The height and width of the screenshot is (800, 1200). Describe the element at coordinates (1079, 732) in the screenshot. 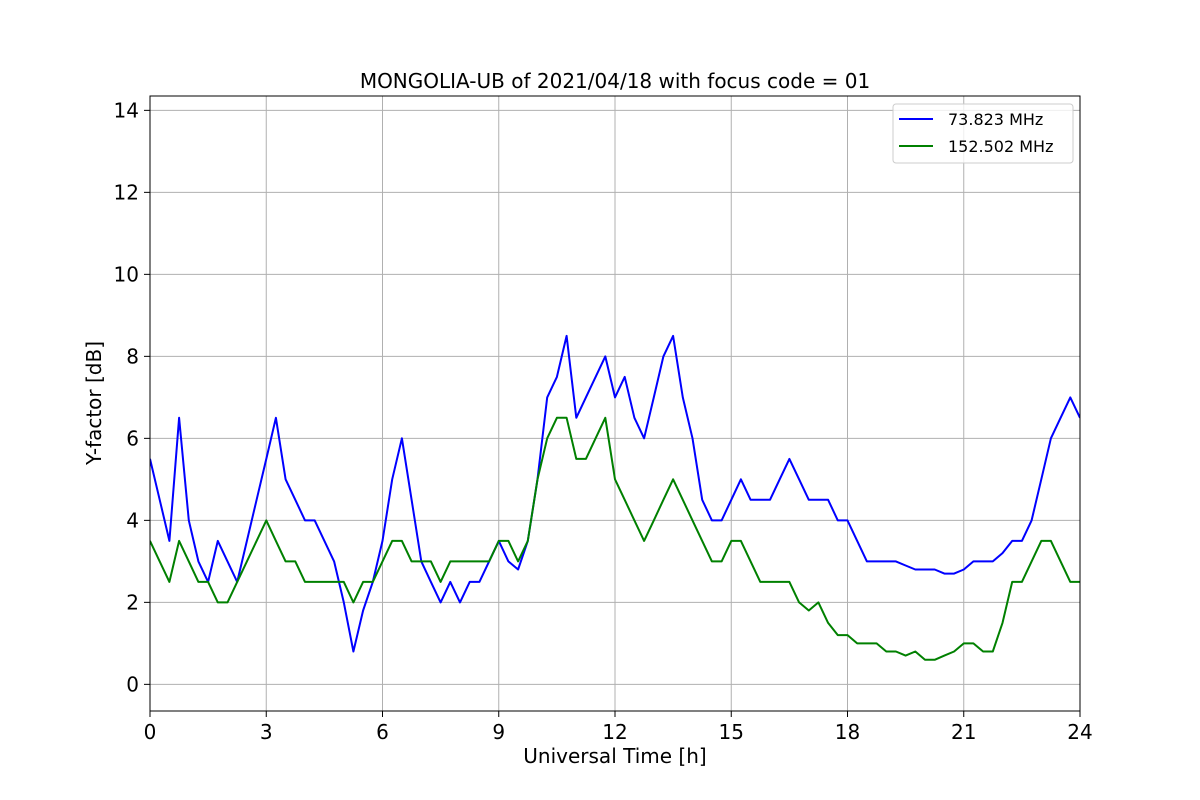

I see `x-tick-label: 24` at that location.